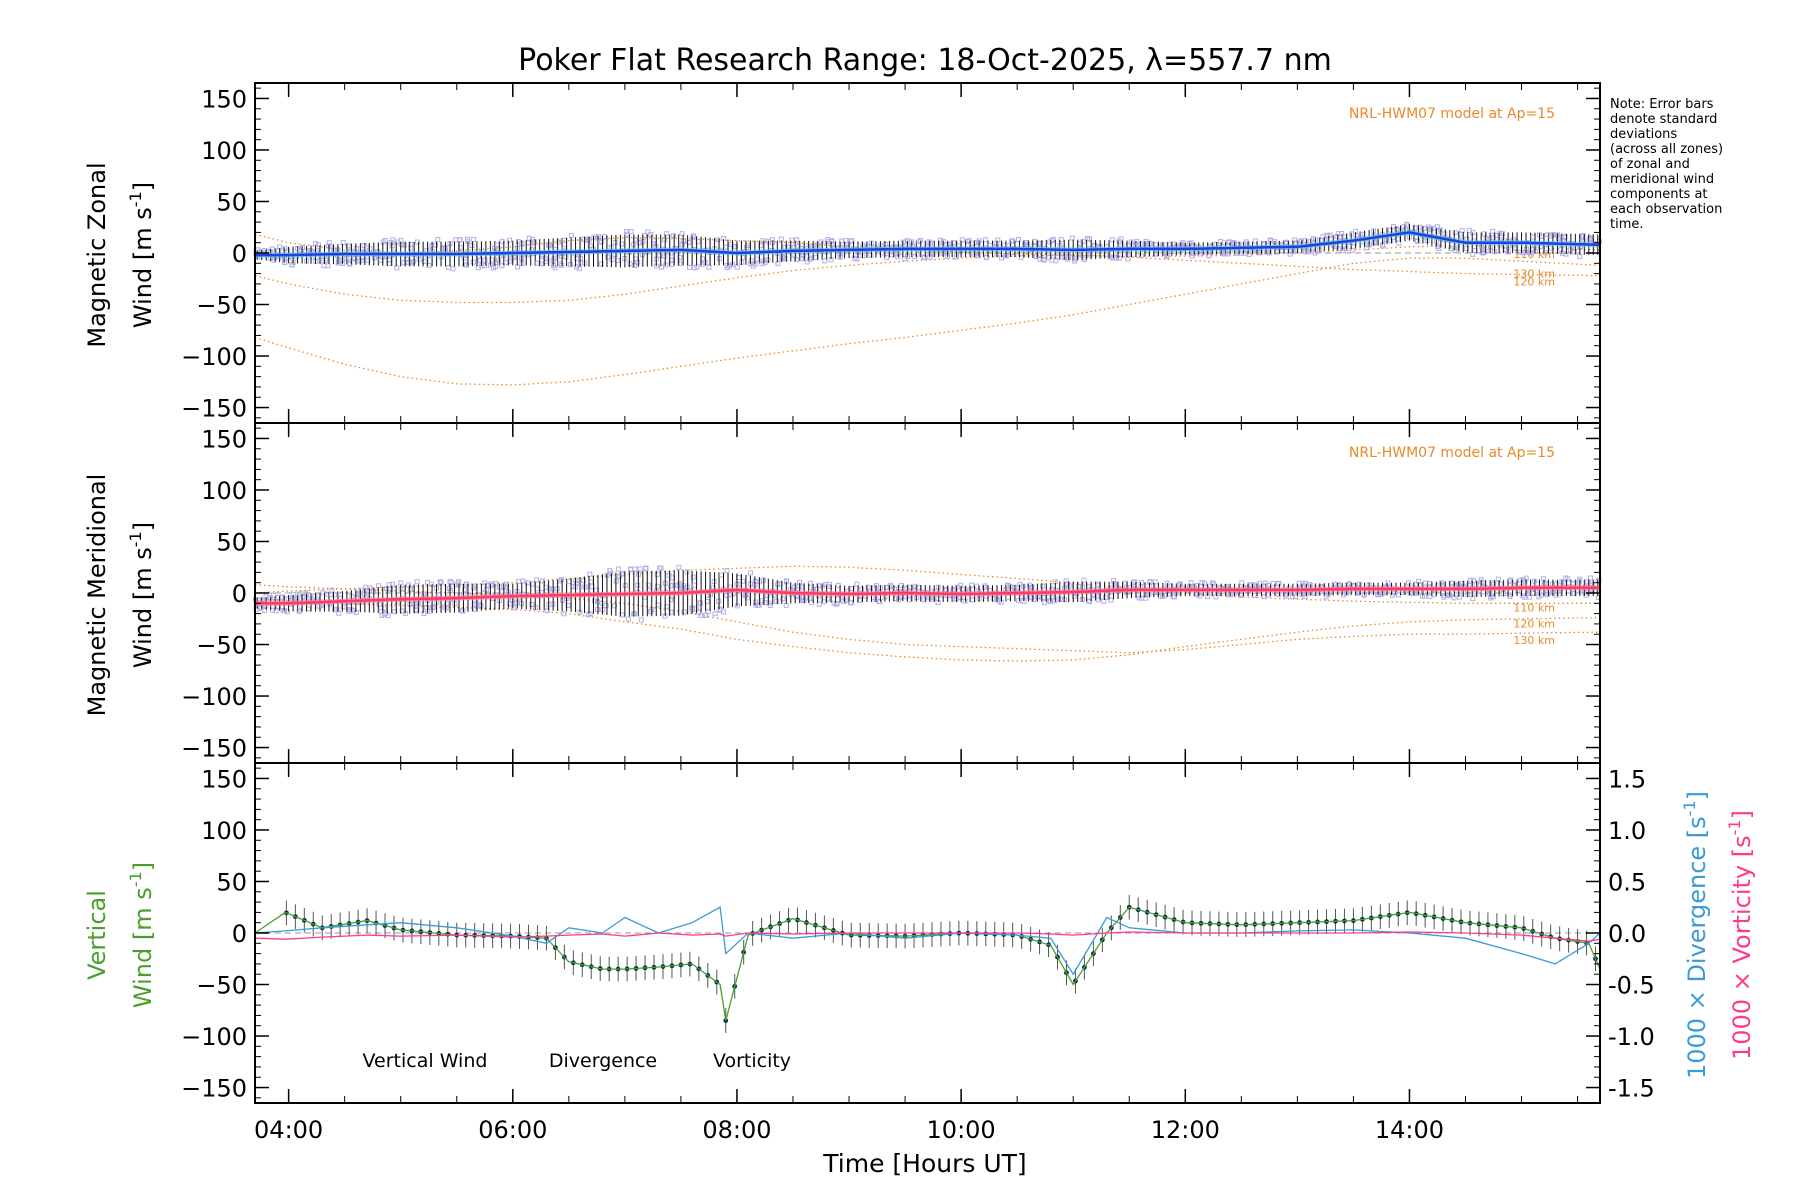 The width and height of the screenshot is (1800, 1200). Describe the element at coordinates (1631, 1037) in the screenshot. I see `y2-tick-label: -1.0` at that location.